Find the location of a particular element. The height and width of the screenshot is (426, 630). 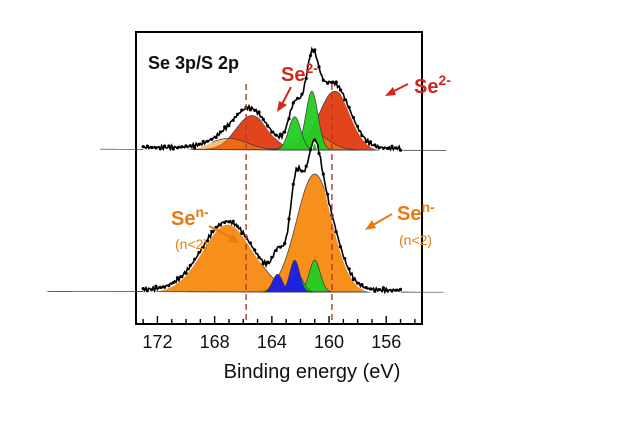

x-axis-ticks: 172 168 164 160 156 is located at coordinates (279, 334).